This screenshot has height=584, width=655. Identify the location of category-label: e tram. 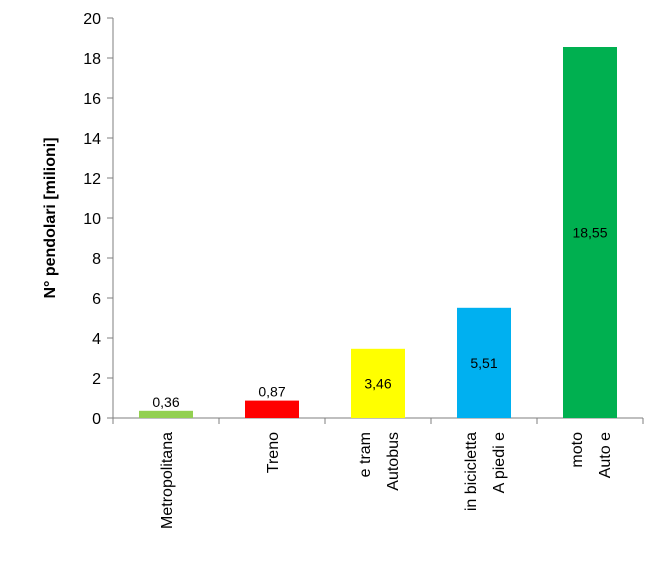
(365, 454).